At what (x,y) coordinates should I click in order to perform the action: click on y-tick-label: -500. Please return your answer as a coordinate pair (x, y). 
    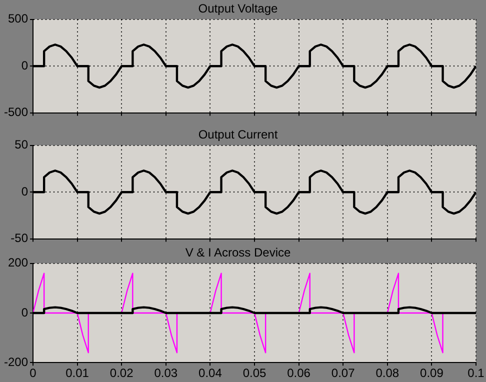
    Looking at the image, I should click on (16, 112).